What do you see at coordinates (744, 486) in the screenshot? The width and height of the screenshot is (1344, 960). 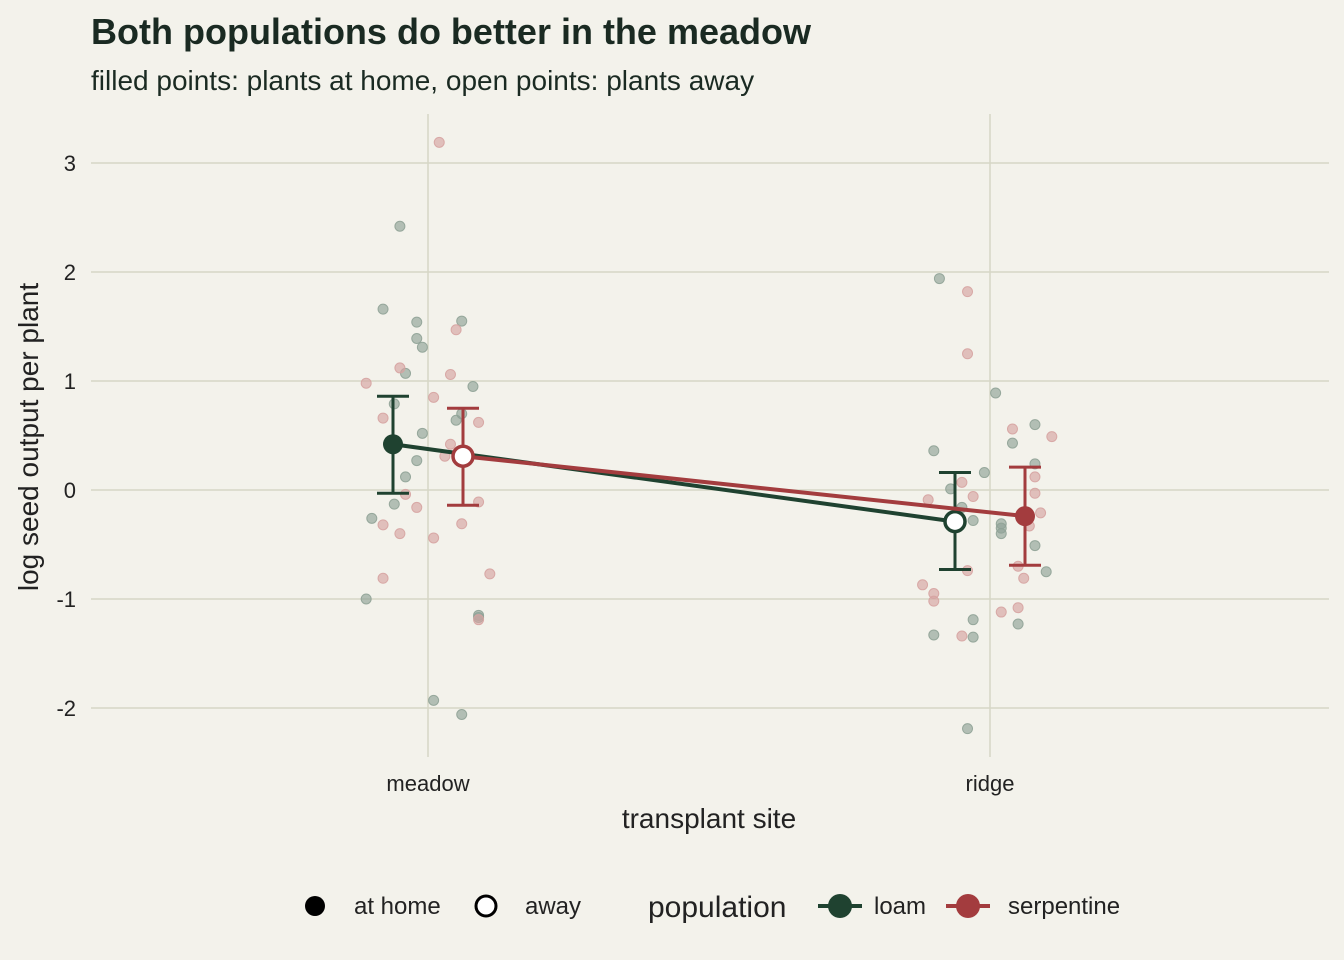 I see `mean-line-serpentine` at bounding box center [744, 486].